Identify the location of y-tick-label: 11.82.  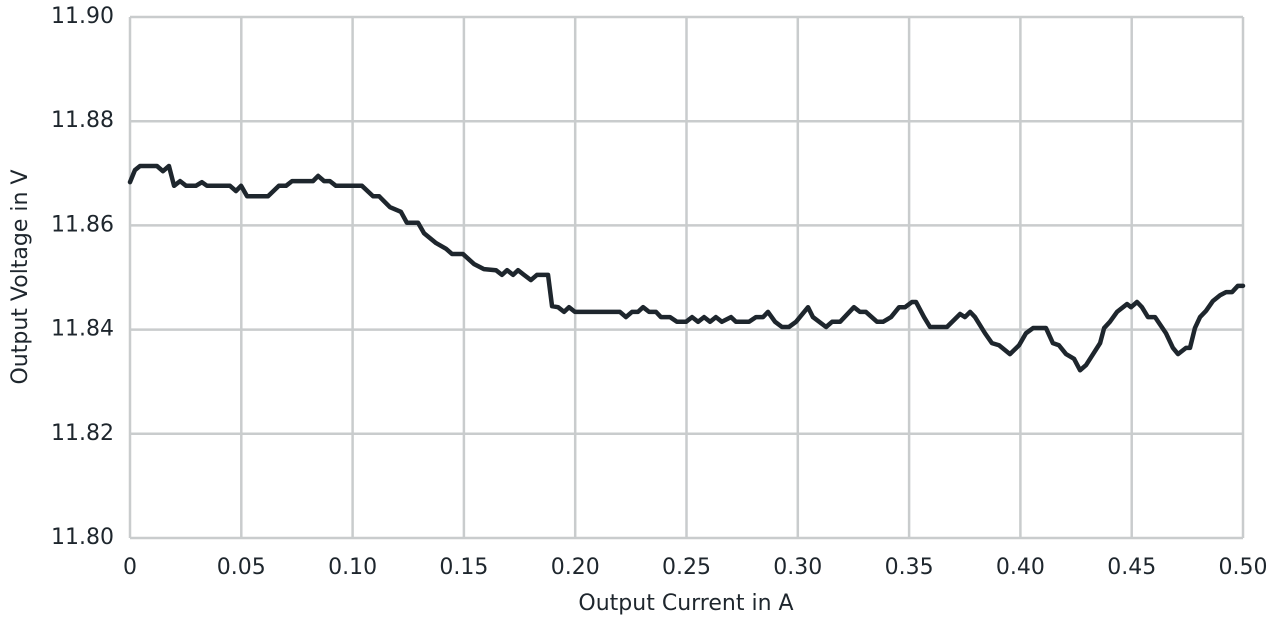
(82, 433).